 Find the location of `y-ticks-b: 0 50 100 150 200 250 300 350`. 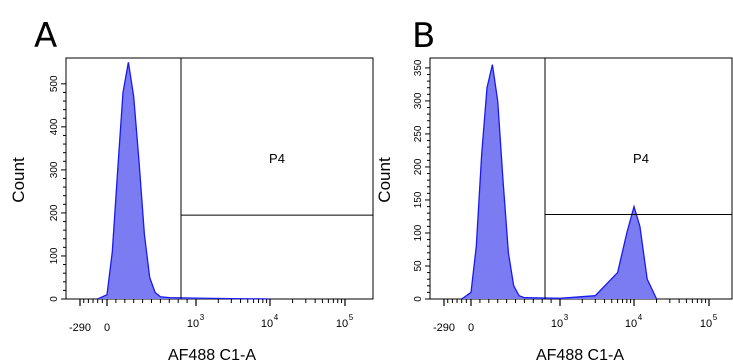

y-ticks-b: 0 50 100 150 200 250 300 350 is located at coordinates (421, 180).